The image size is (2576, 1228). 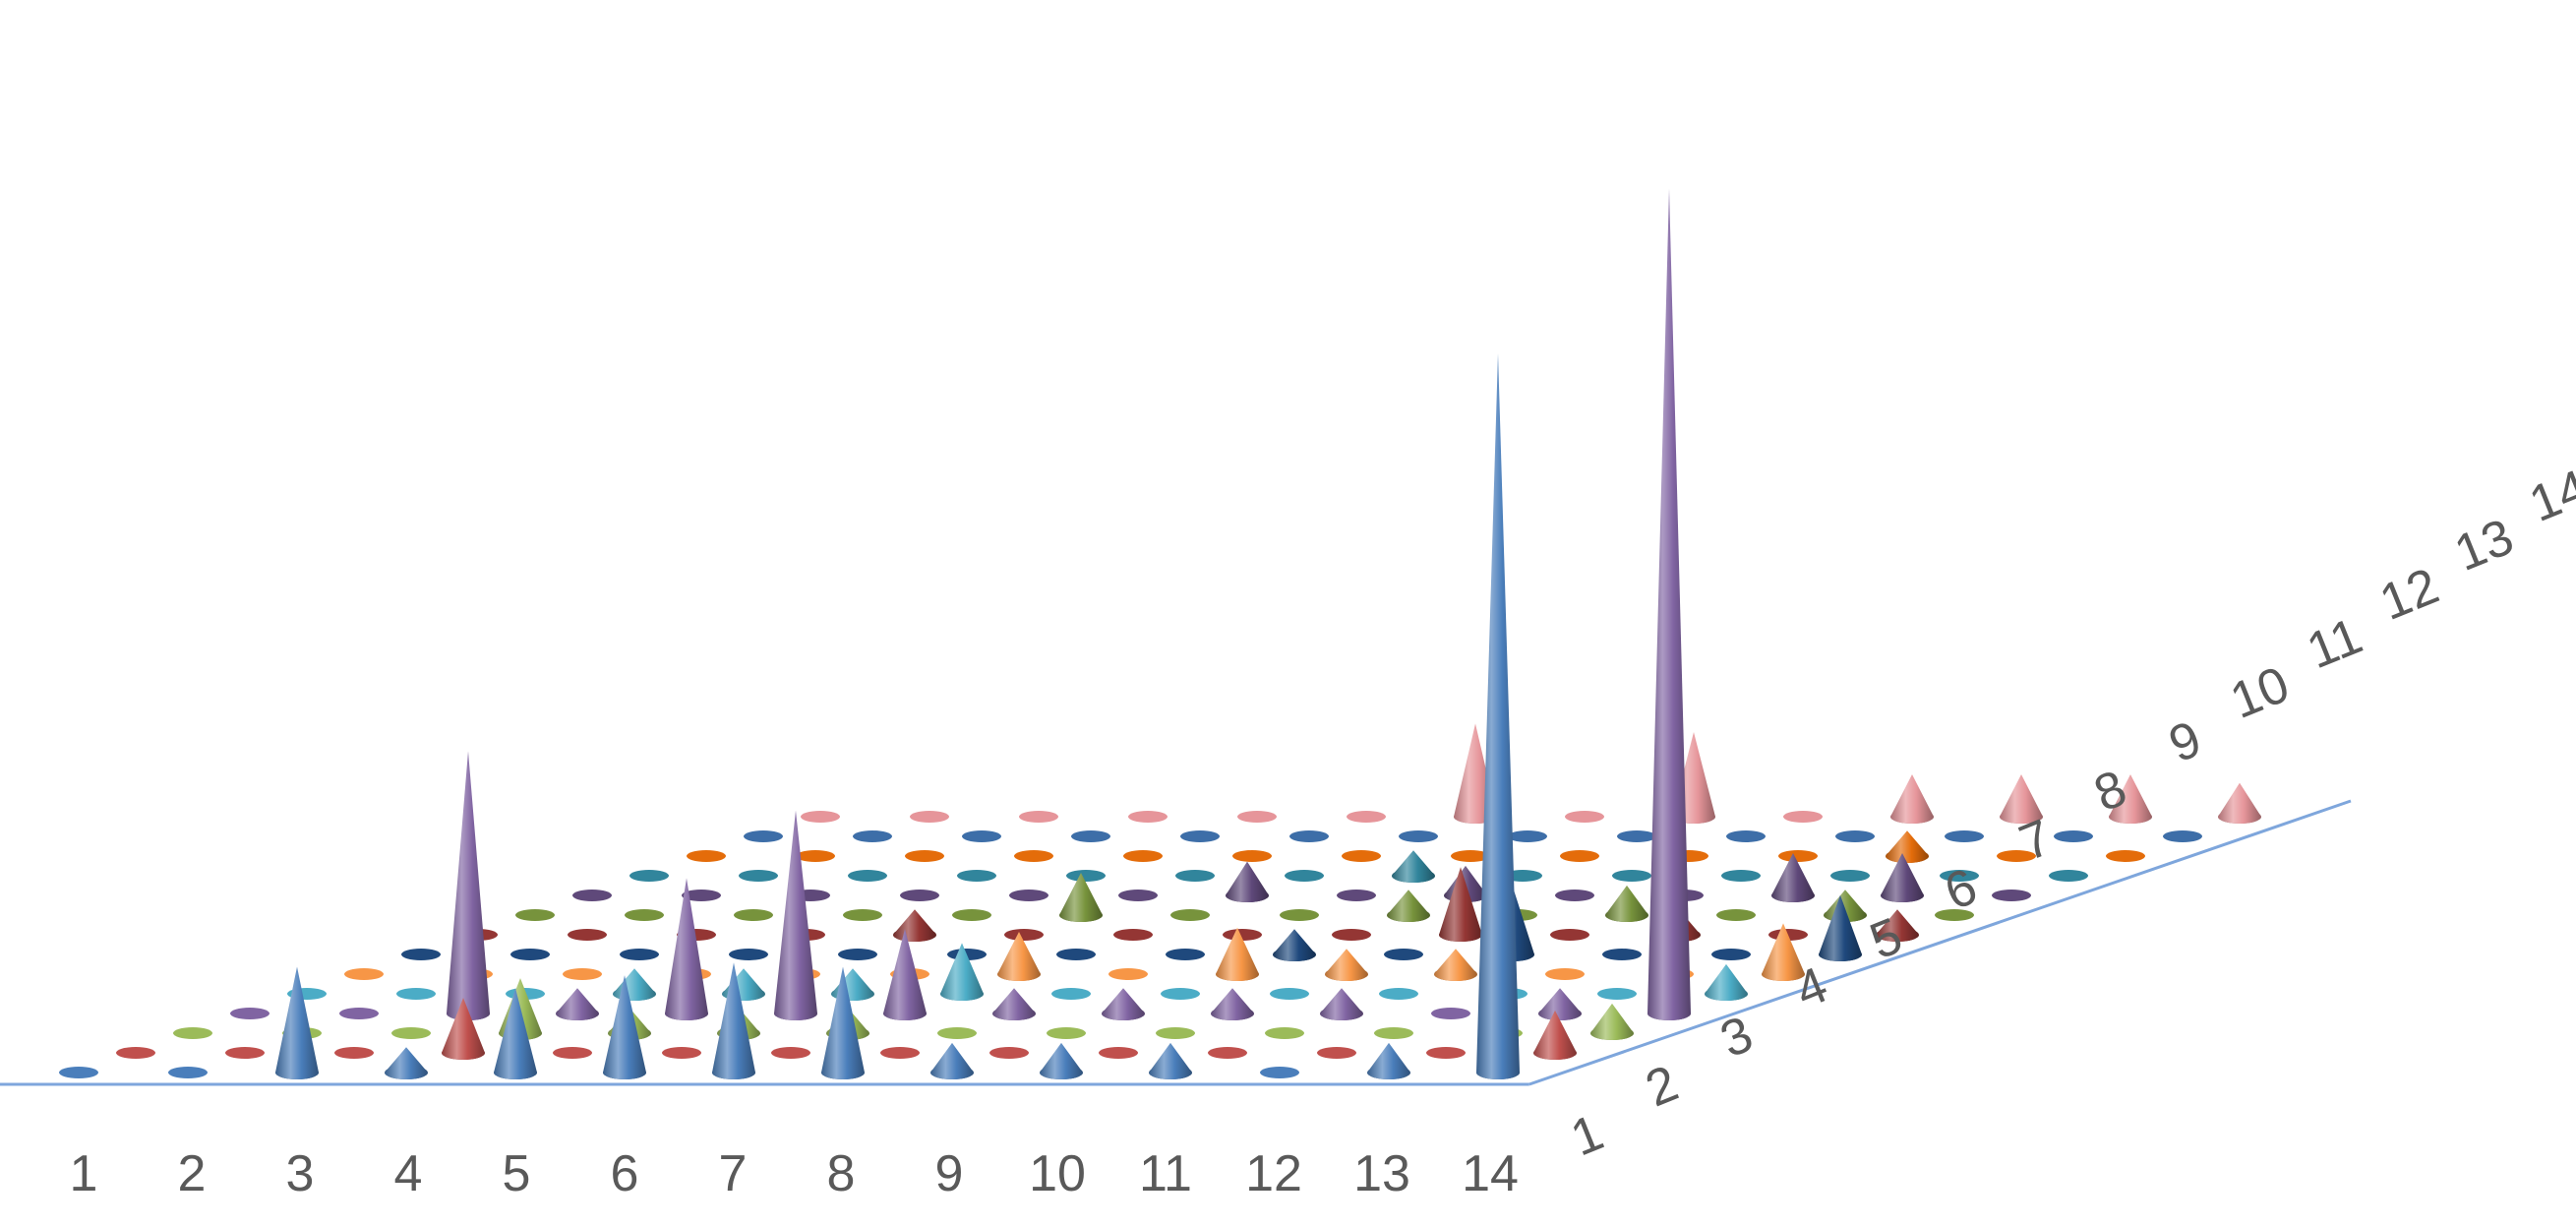 I want to click on x-tick-label: 14, so click(x=1490, y=1173).